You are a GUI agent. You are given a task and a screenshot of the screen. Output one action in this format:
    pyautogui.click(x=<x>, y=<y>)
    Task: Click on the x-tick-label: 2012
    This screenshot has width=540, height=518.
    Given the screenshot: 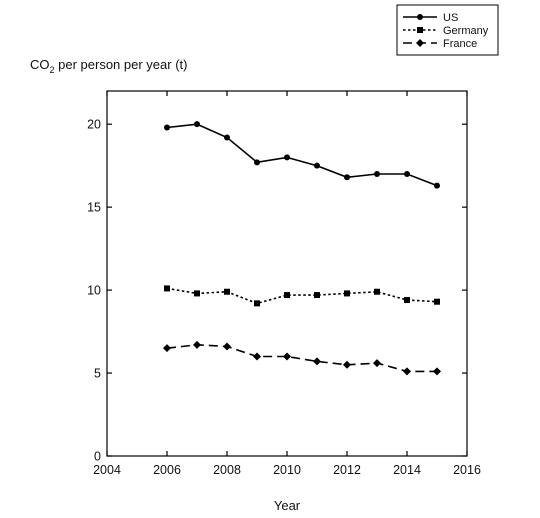 What is the action you would take?
    pyautogui.click(x=347, y=470)
    